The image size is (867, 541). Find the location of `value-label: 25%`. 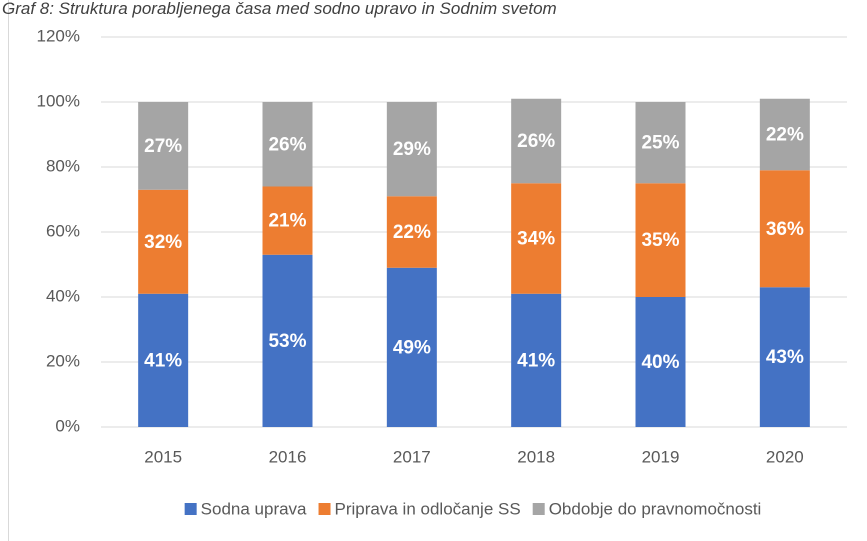

value-label: 25% is located at coordinates (660, 143).